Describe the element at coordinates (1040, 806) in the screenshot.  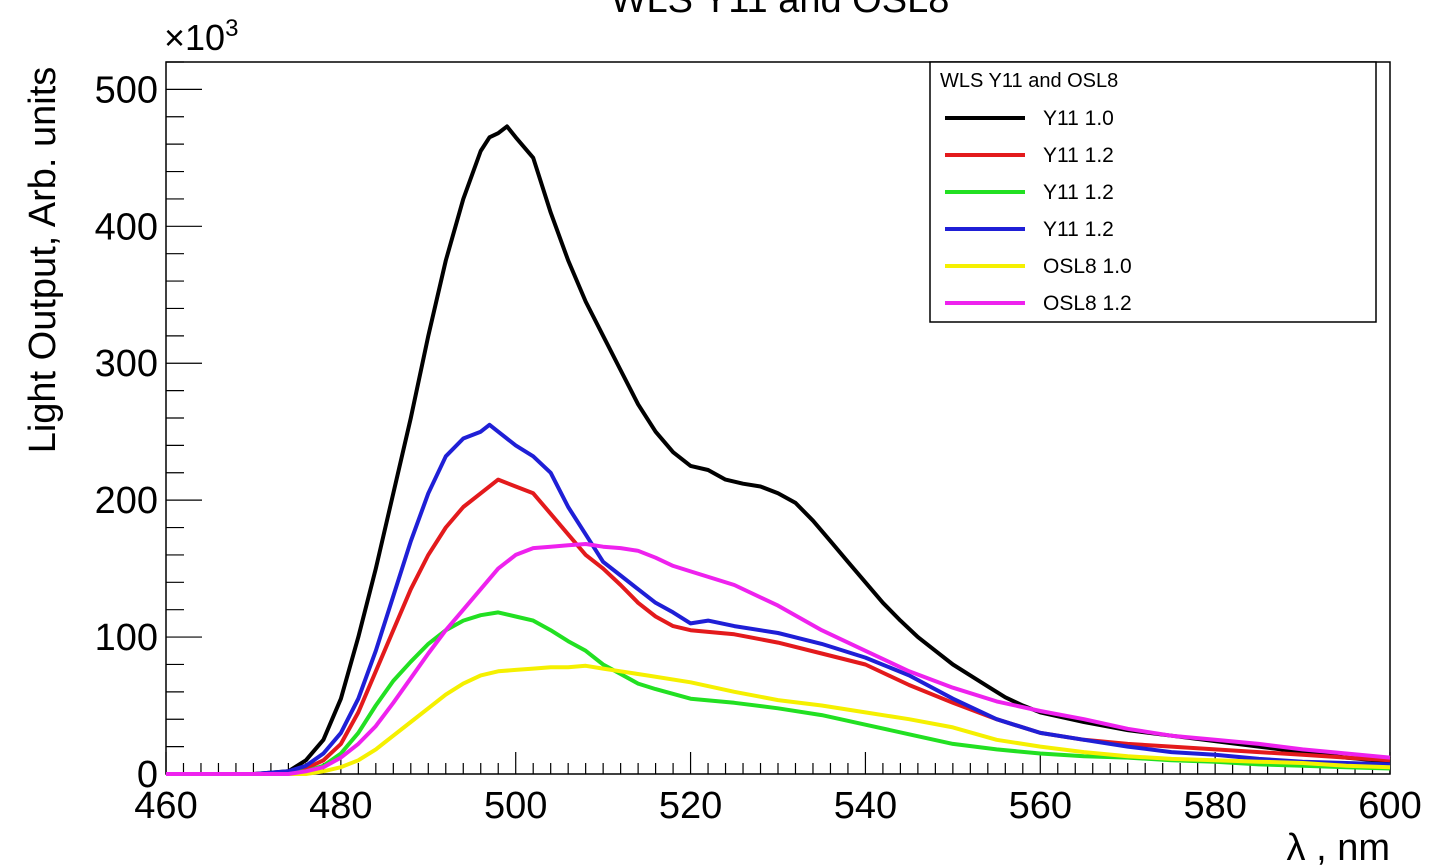
I see `x-tick-label: 560` at that location.